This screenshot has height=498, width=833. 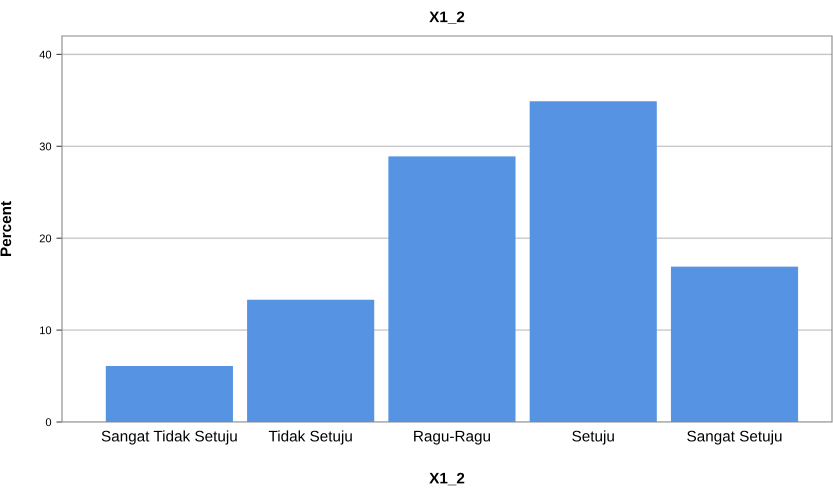 I want to click on x-tick-label: Tidak Setuju, so click(x=310, y=437).